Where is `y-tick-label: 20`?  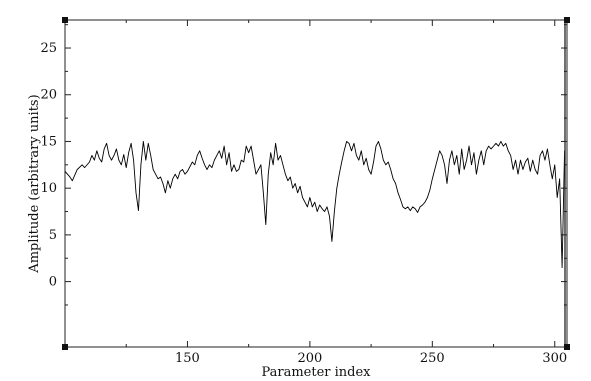
y-tick-label: 20 is located at coordinates (48, 95).